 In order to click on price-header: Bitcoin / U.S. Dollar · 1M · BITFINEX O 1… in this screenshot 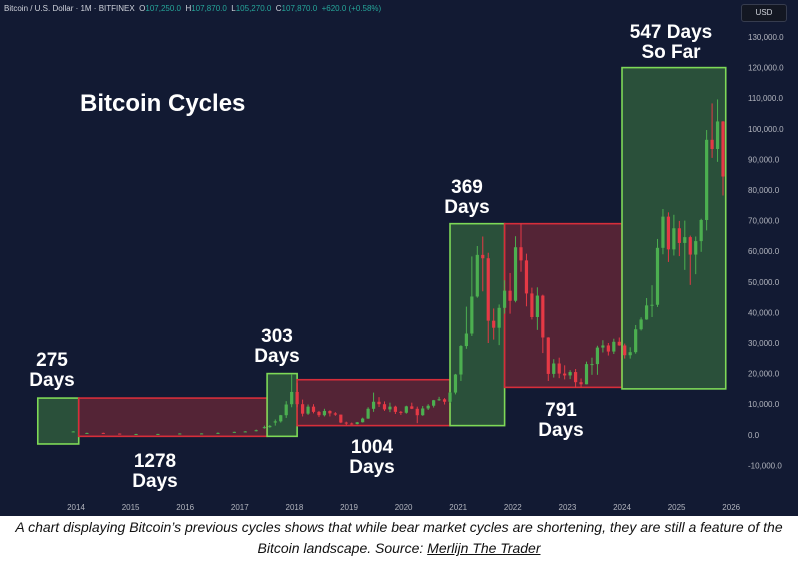, I will do `click(192, 8)`.